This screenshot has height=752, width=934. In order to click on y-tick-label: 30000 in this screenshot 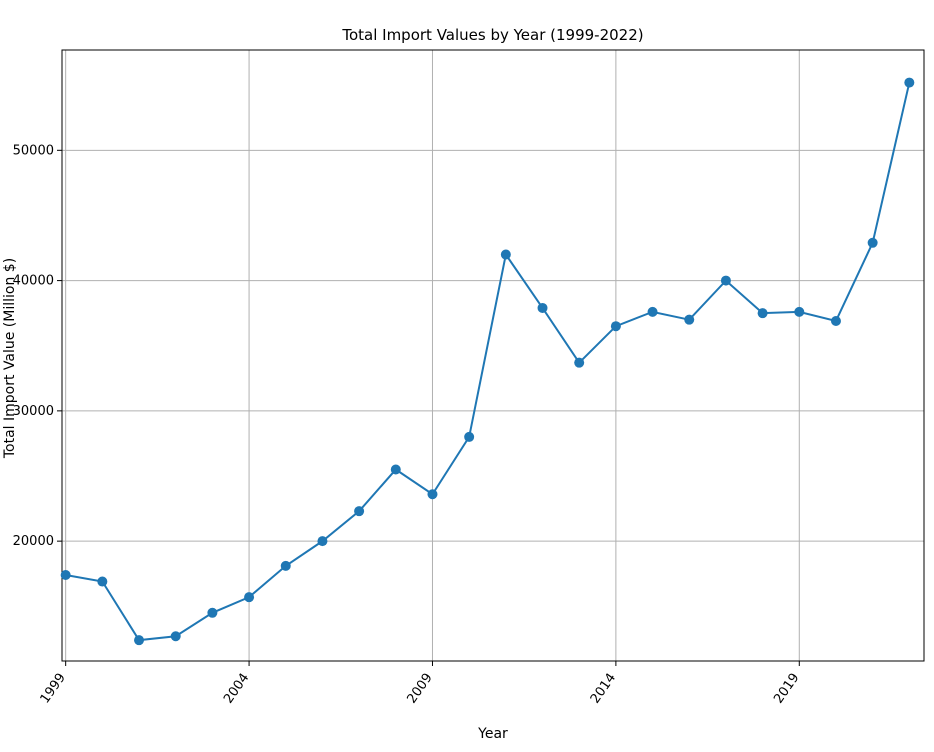, I will do `click(33, 411)`.